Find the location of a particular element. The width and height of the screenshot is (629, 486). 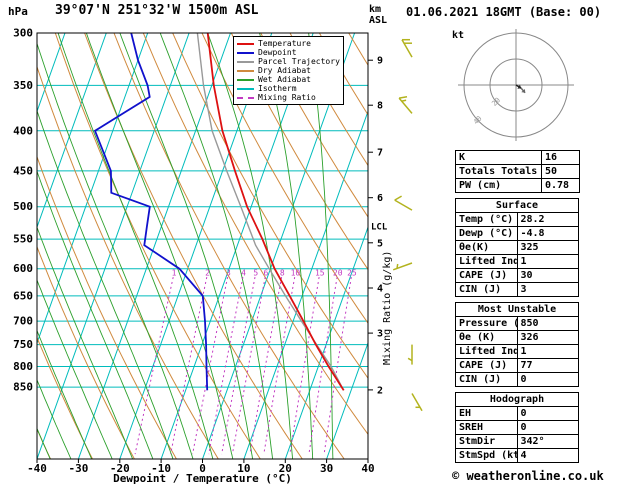

stat-label: K is located at coordinates (498, 157).